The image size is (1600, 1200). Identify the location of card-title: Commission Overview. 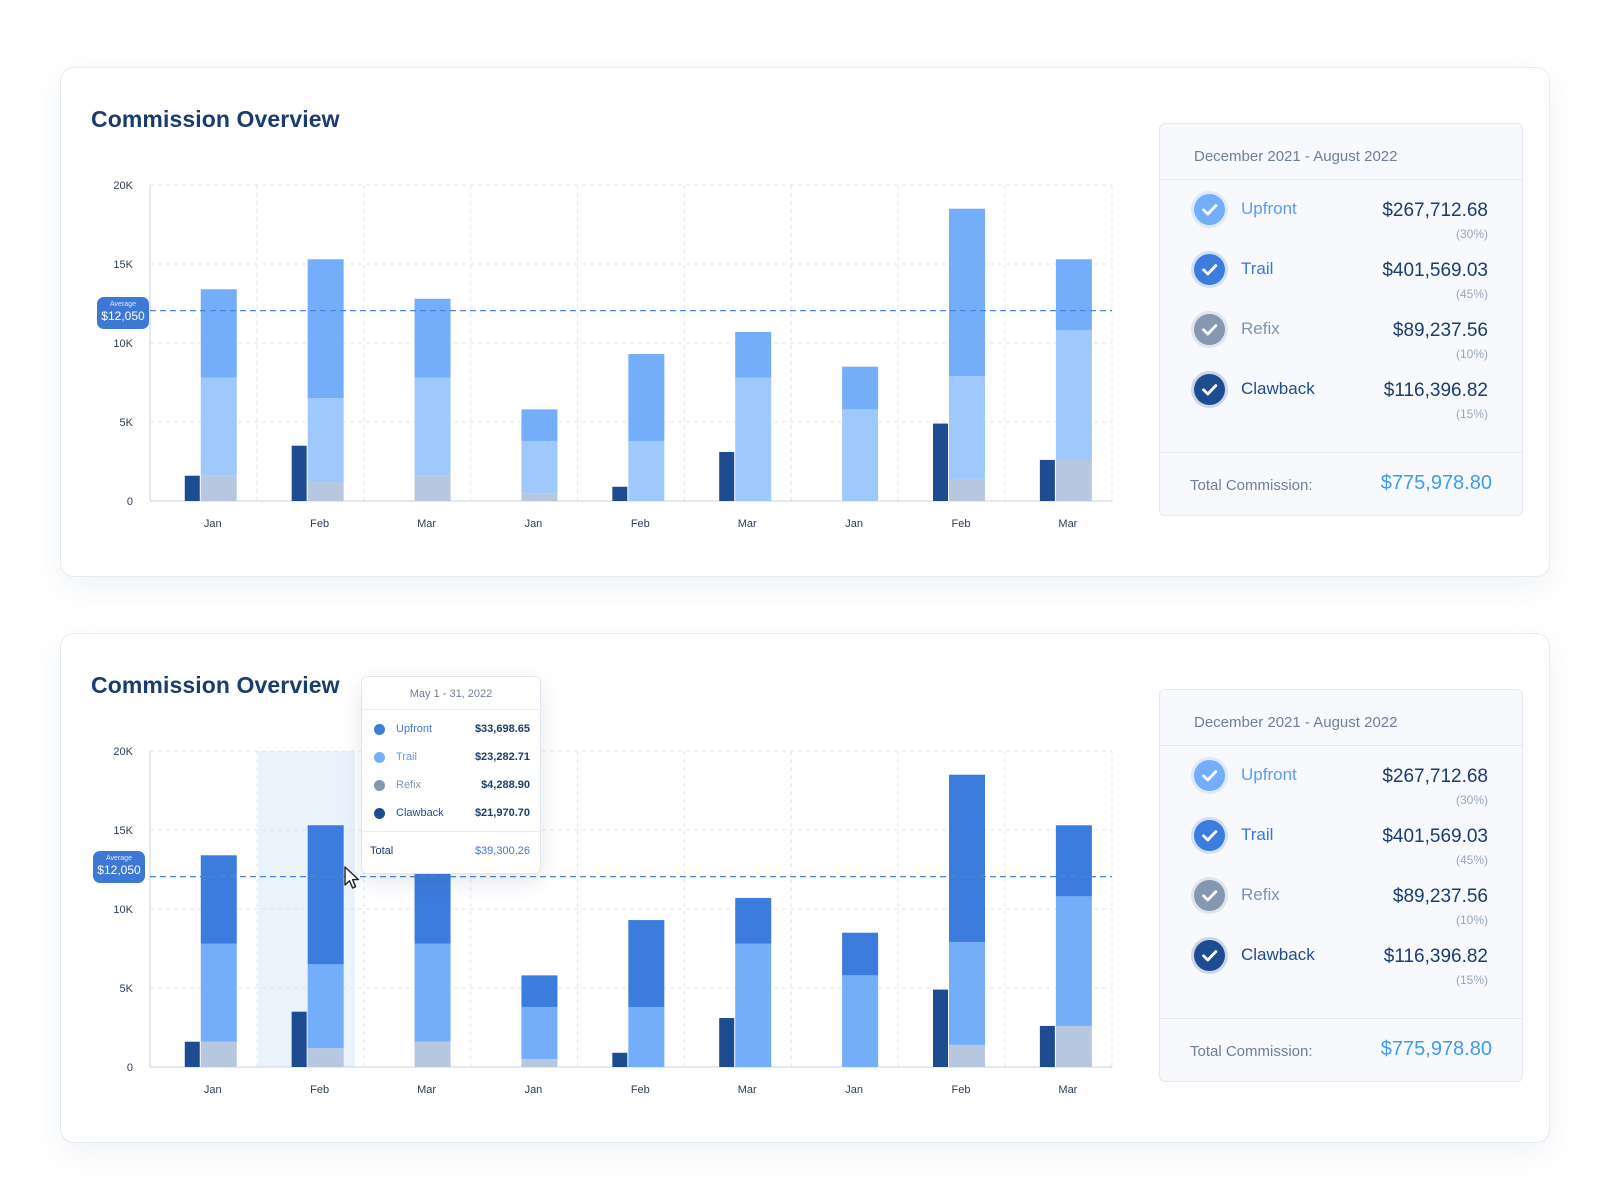
(215, 685).